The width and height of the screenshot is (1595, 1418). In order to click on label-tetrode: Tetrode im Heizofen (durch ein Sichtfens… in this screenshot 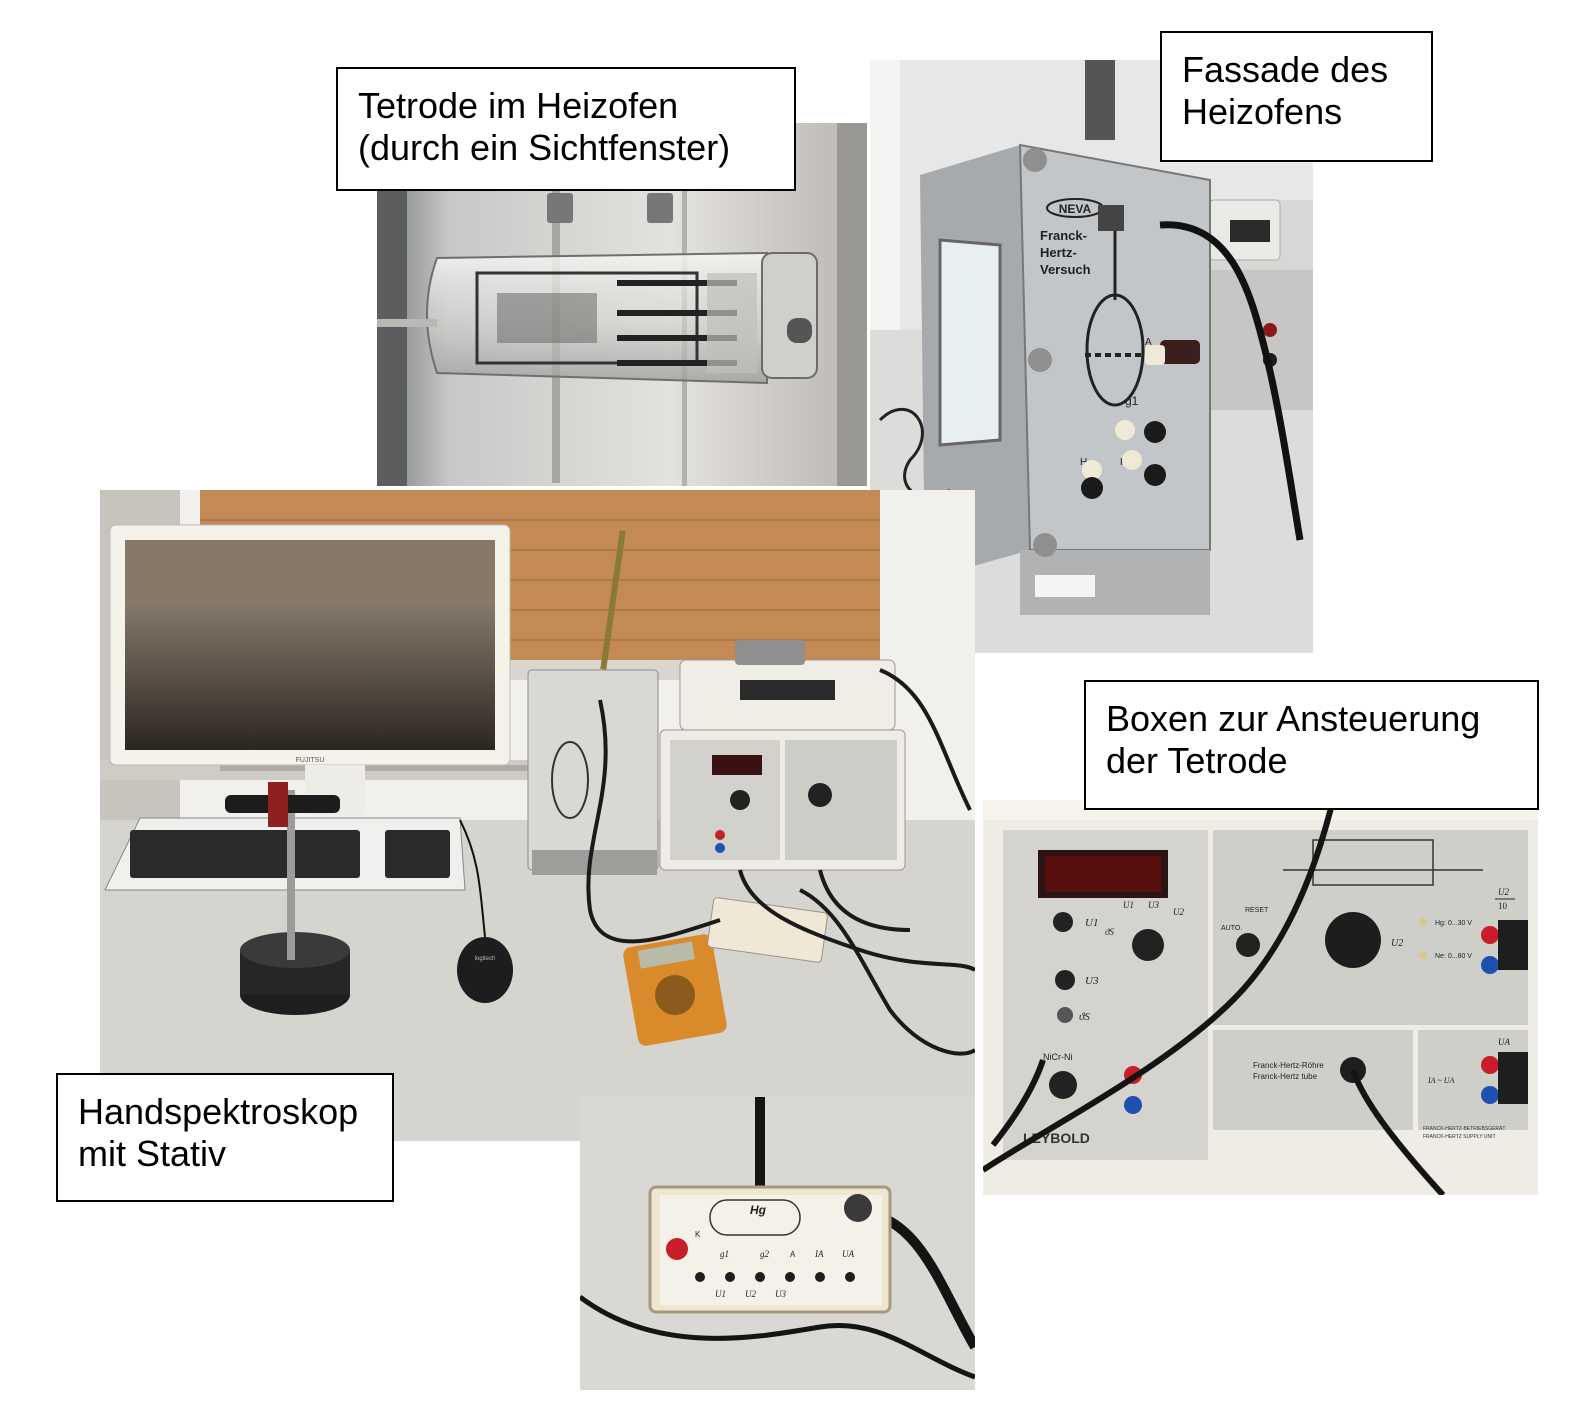, I will do `click(566, 129)`.